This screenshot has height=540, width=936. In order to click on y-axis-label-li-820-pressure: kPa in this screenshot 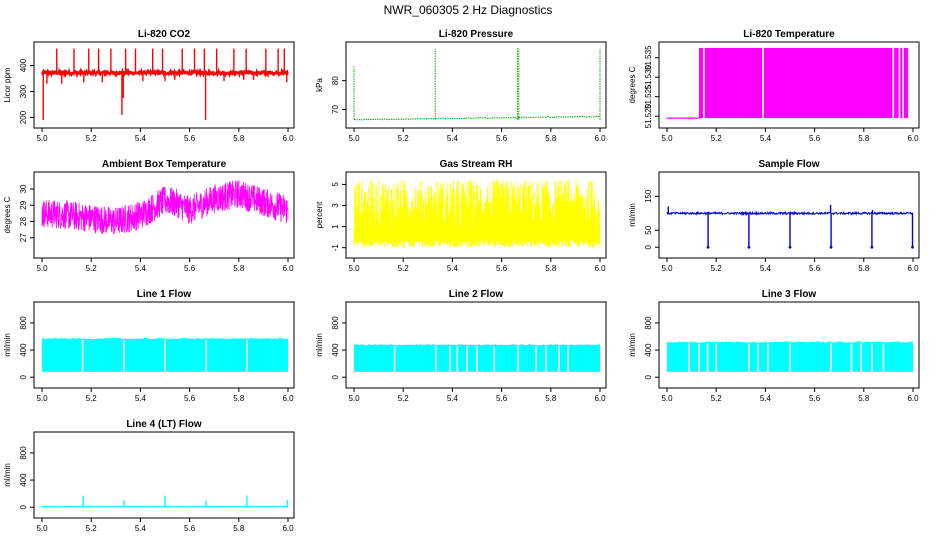, I will do `click(319, 85)`.